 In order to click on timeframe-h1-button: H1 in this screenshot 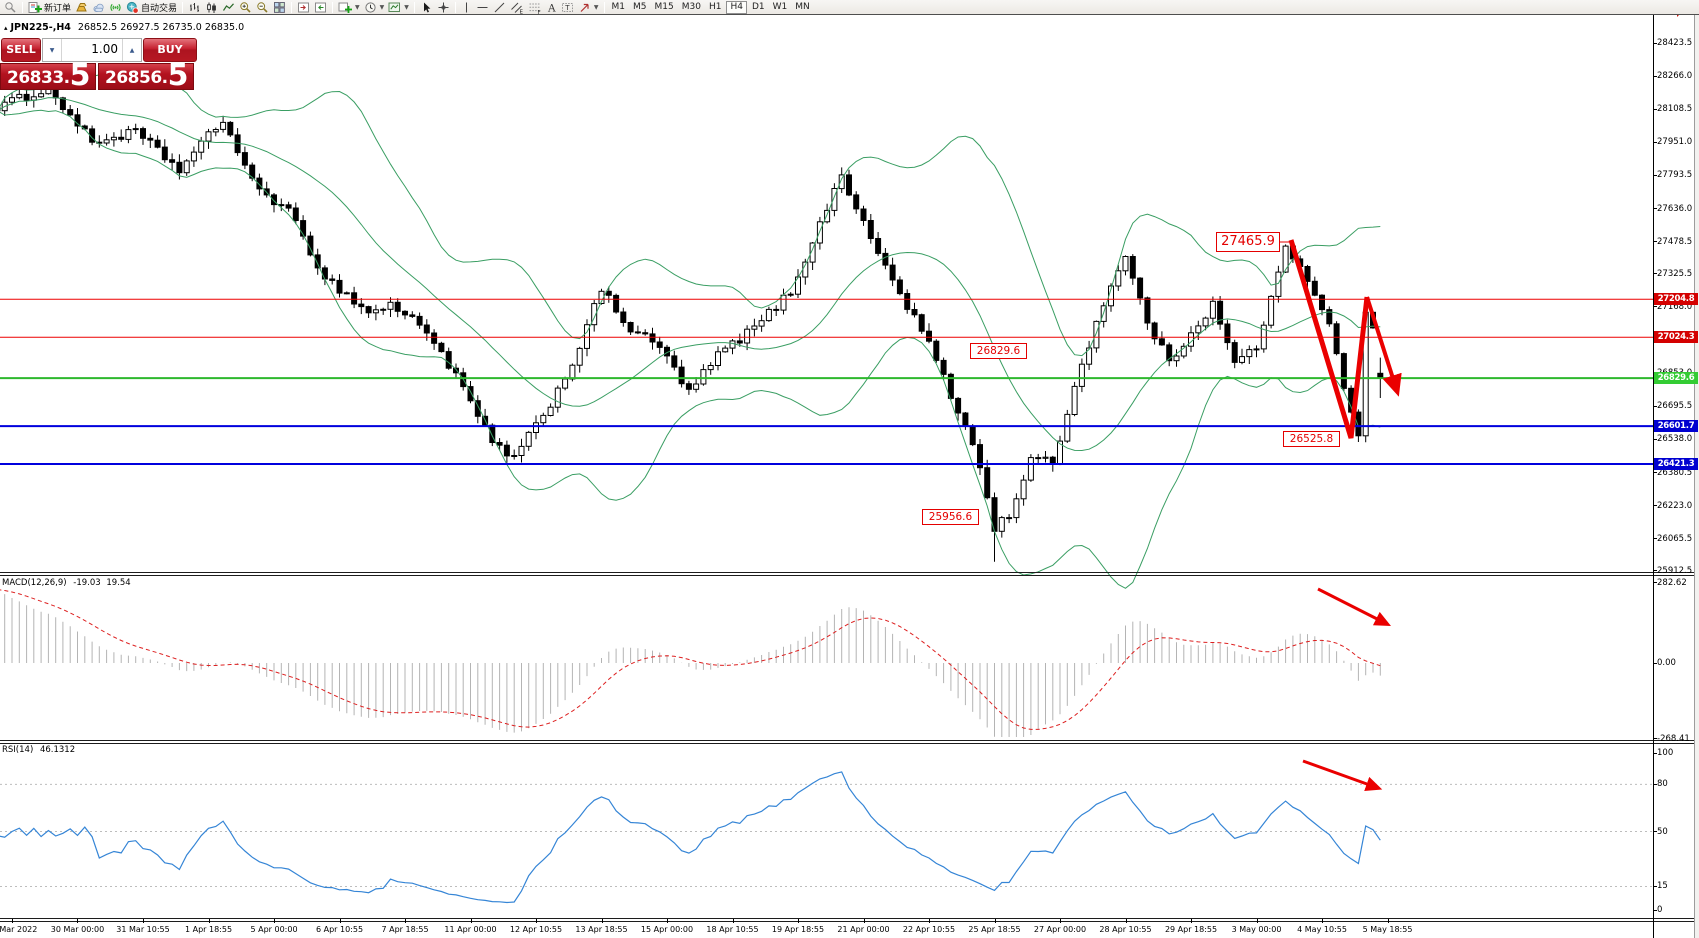, I will do `click(715, 6)`.